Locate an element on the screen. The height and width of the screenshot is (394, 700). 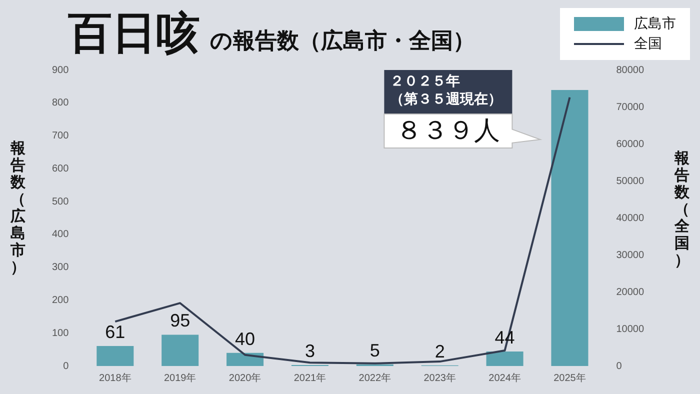
y2-tick-label: 20000 is located at coordinates (630, 292).